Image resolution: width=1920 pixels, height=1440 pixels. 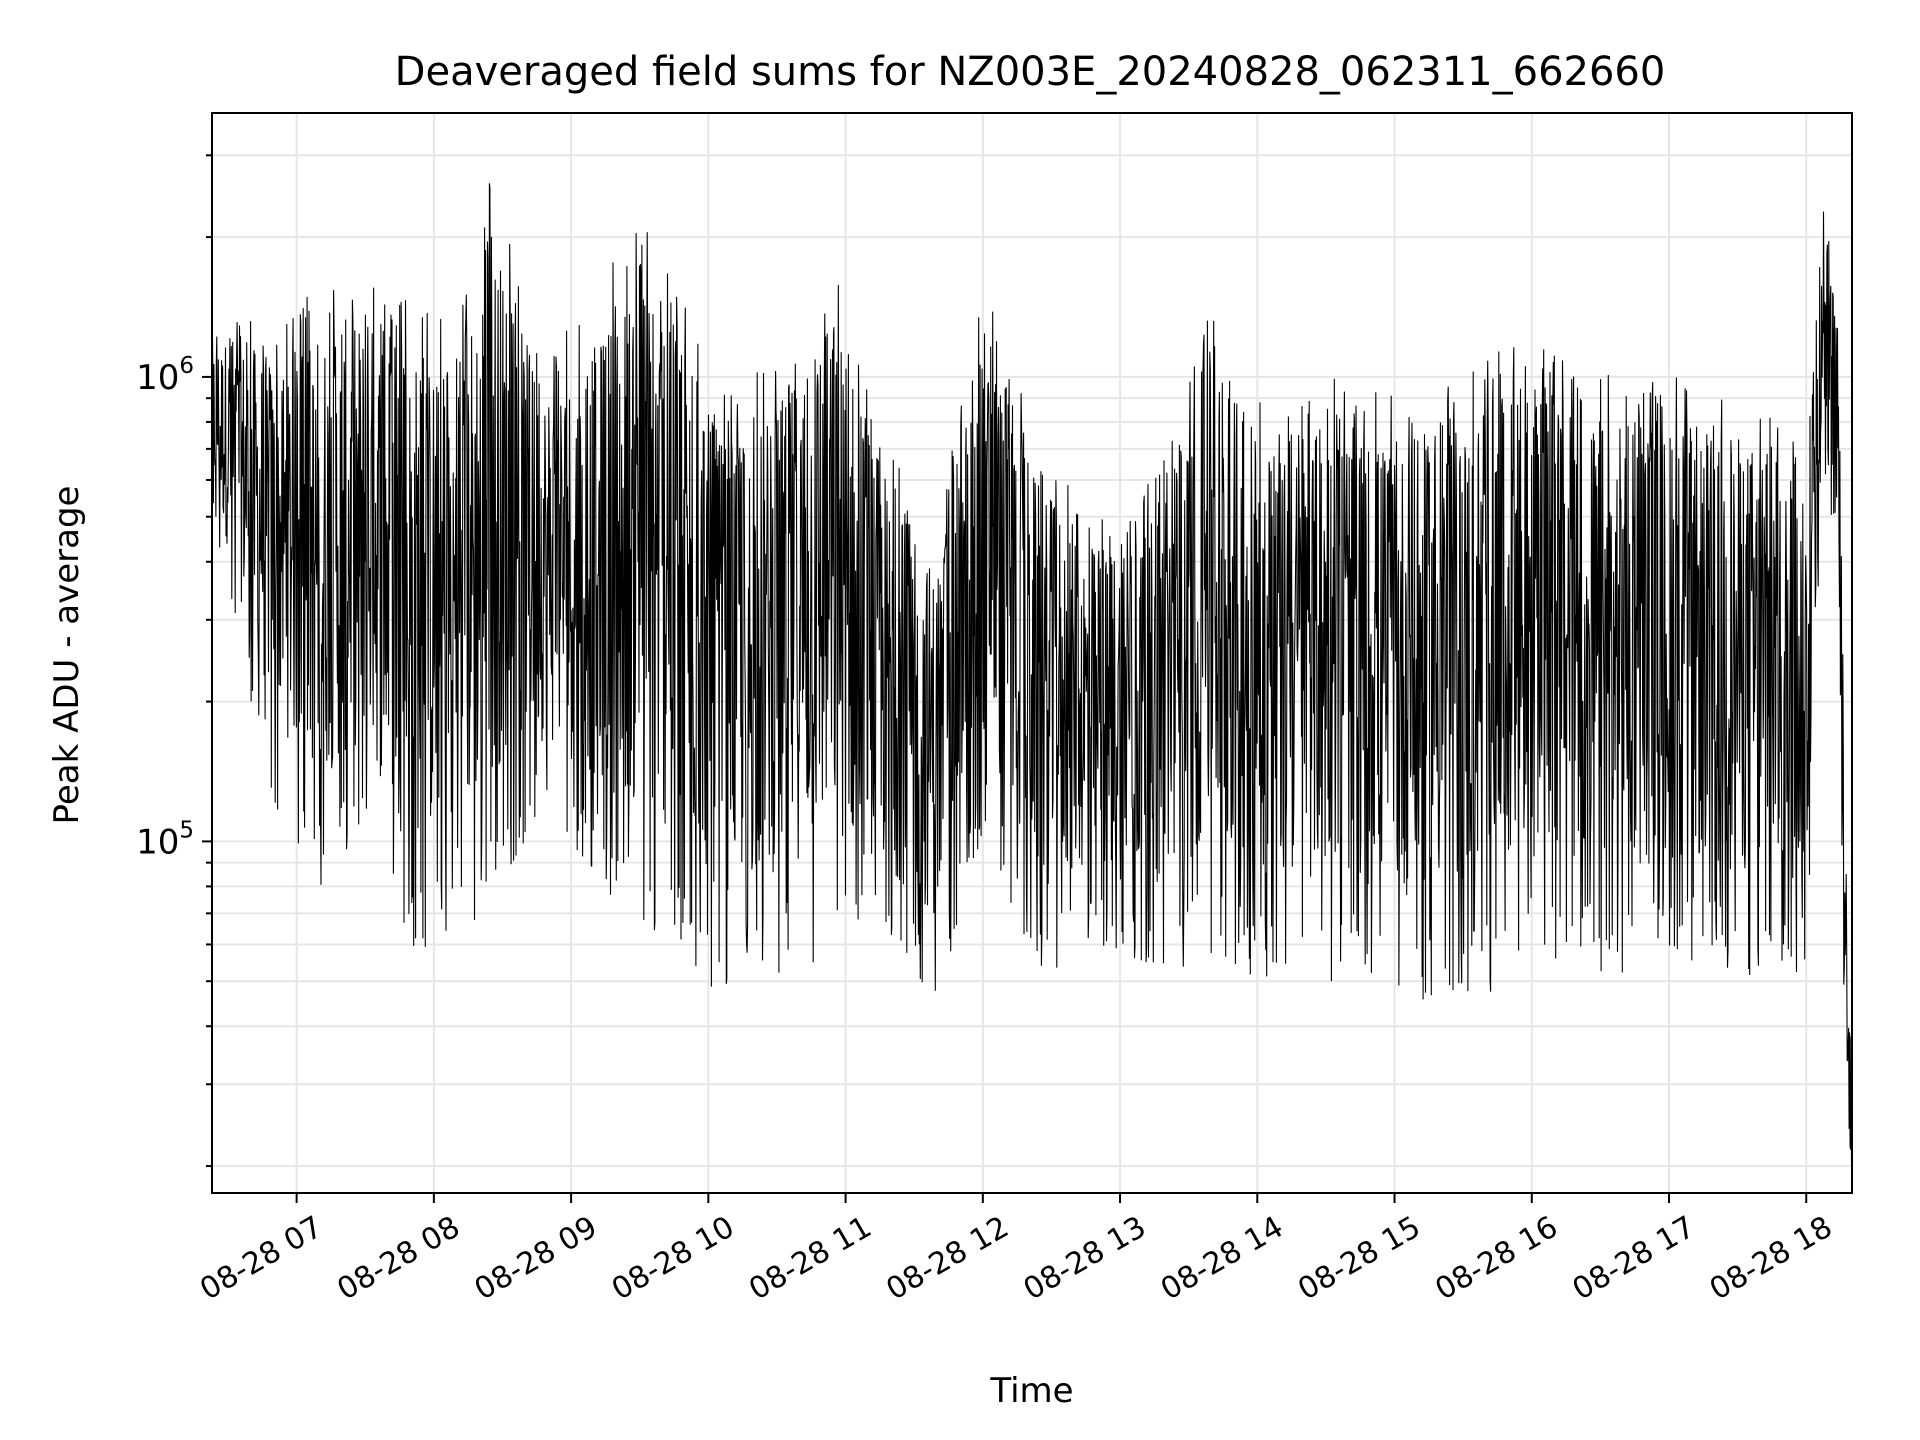 What do you see at coordinates (174, 661) in the screenshot?
I see `y-axis: 10⁵ 10⁶` at bounding box center [174, 661].